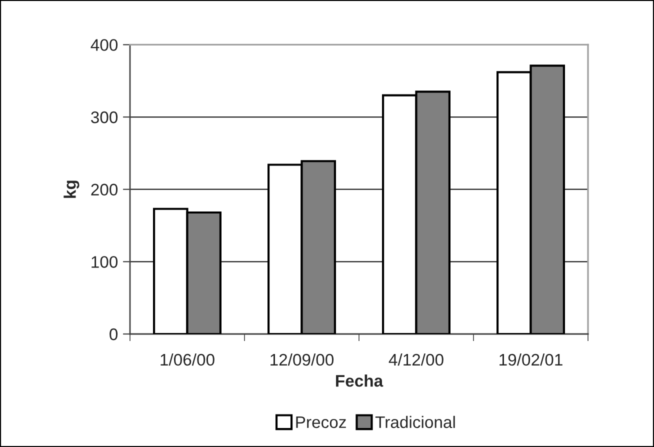 The height and width of the screenshot is (447, 654). Describe the element at coordinates (104, 190) in the screenshot. I see `y-tick-label: 200` at that location.